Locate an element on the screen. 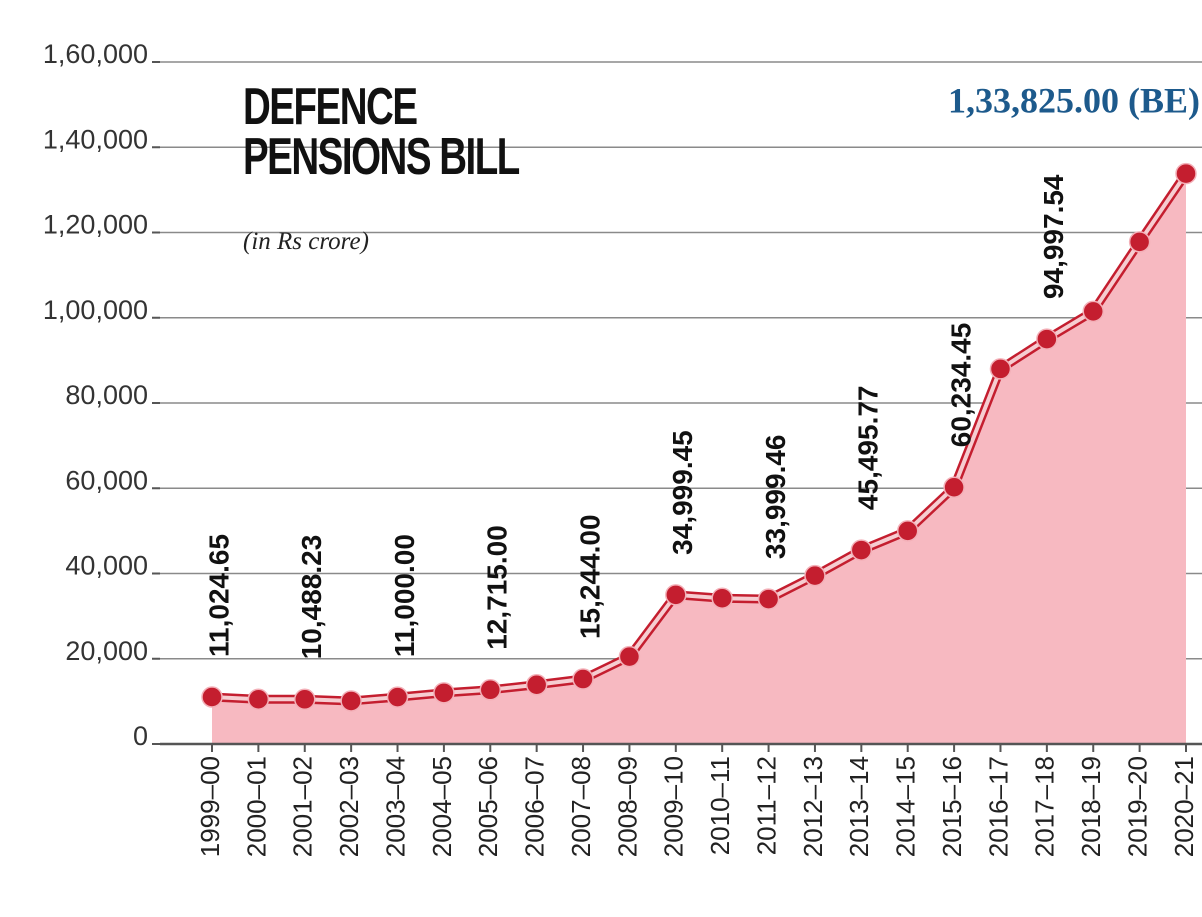  y-tick-label: 1,00,000 is located at coordinates (95, 310).